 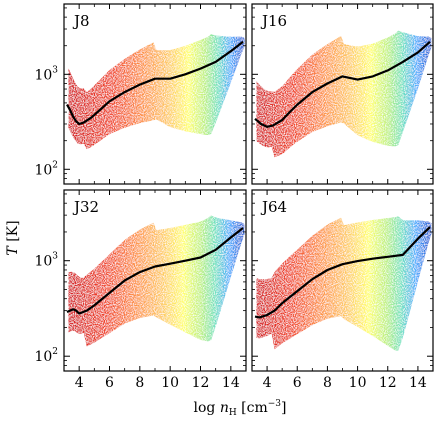 What do you see at coordinates (13, 237) in the screenshot?
I see `y-axis-title: T [K]` at bounding box center [13, 237].